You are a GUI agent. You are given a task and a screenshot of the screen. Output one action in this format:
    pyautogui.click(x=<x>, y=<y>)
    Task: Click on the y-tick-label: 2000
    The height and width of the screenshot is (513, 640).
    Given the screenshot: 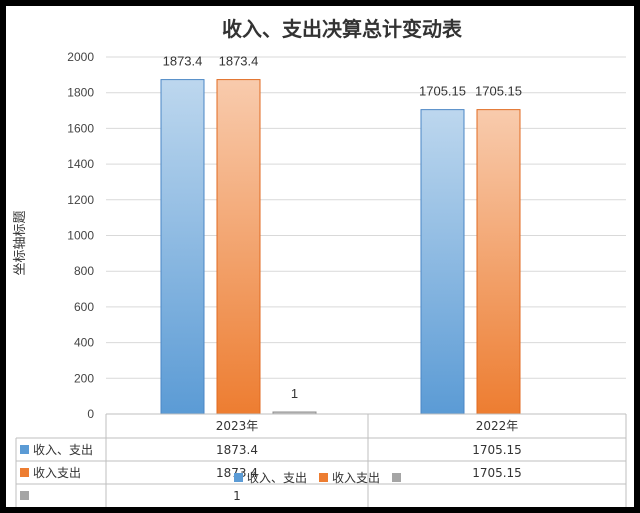 What is the action you would take?
    pyautogui.click(x=80, y=57)
    